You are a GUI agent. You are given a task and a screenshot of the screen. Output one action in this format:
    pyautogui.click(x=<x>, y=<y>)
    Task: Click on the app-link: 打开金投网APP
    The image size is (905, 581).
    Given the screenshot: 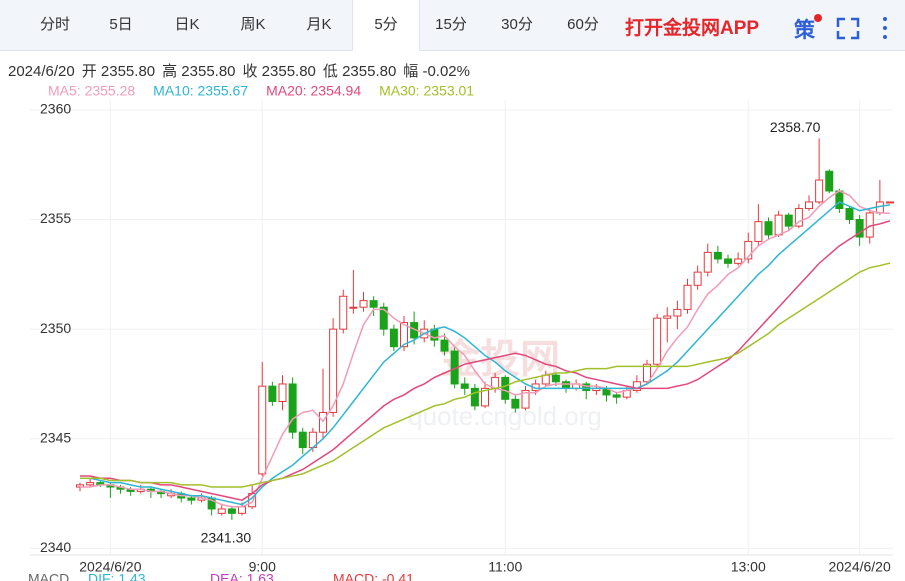 What is the action you would take?
    pyautogui.click(x=692, y=28)
    